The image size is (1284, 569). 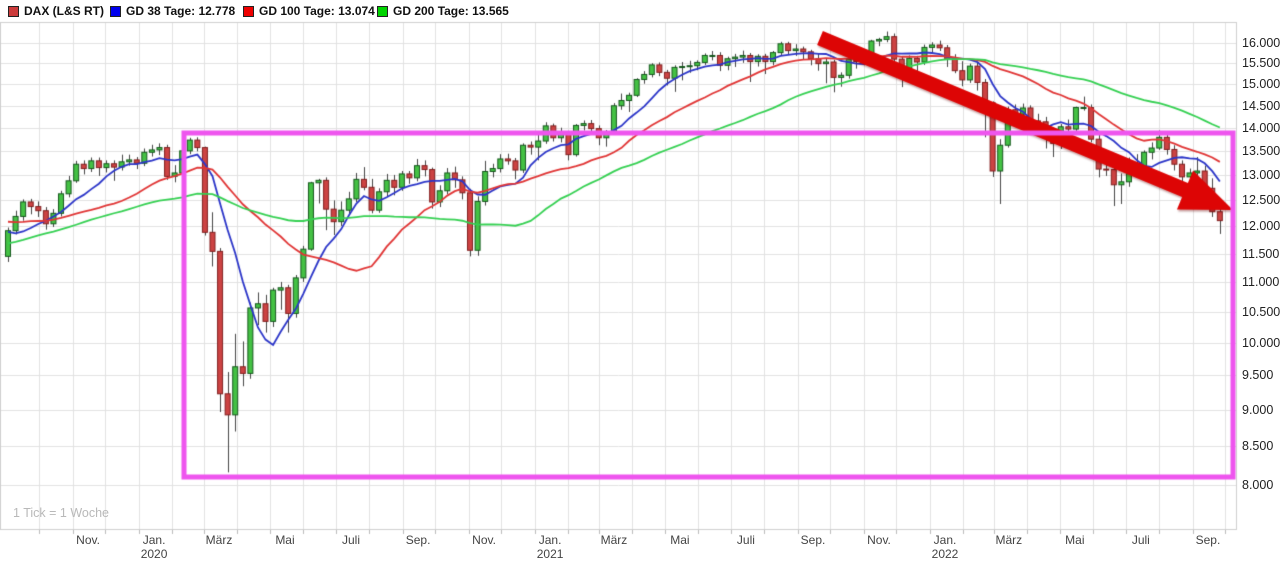 What do you see at coordinates (382, 11) in the screenshot?
I see `gd200-series-swatch-icon` at bounding box center [382, 11].